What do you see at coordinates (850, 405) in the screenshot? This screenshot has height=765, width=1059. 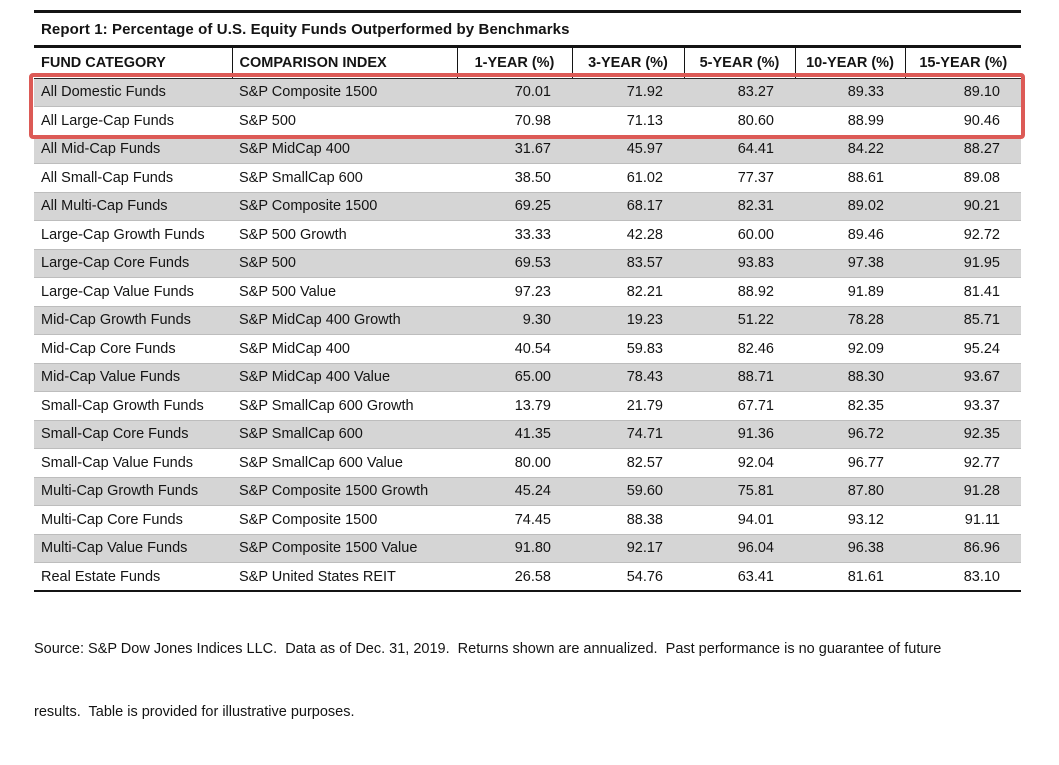 I see `value-cell: 82.35` at bounding box center [850, 405].